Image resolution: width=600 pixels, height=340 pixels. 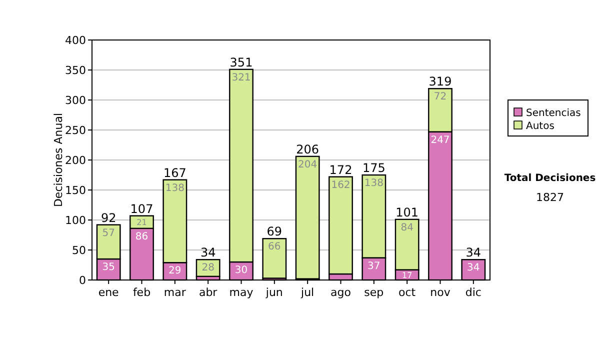 I want to click on data-label: 17, so click(x=407, y=275).